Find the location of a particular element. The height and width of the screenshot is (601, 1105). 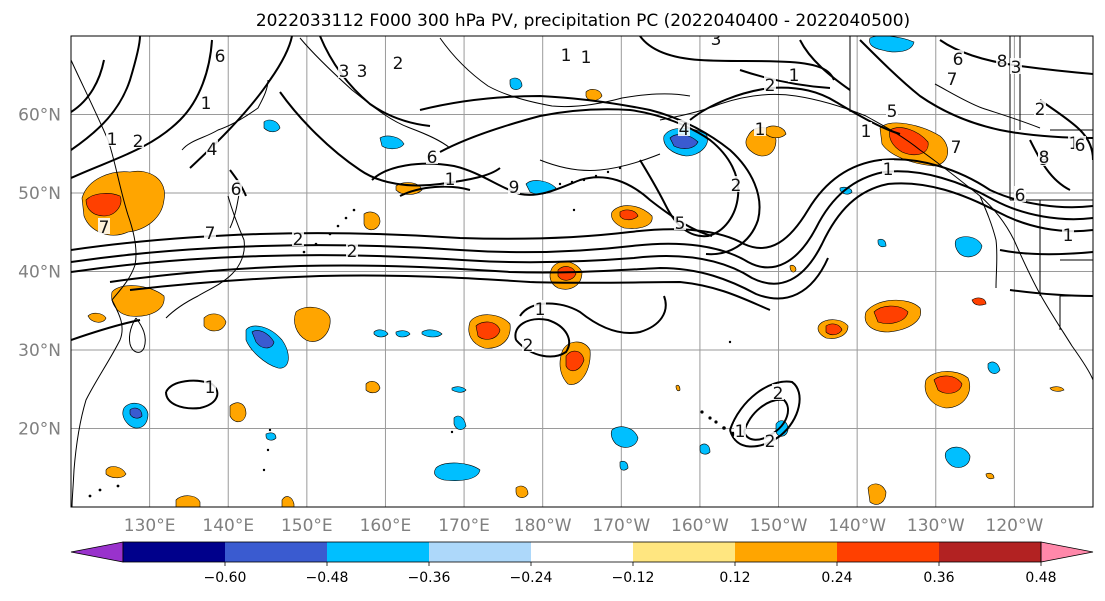

colorbar-label: −0.24 is located at coordinates (531, 578).